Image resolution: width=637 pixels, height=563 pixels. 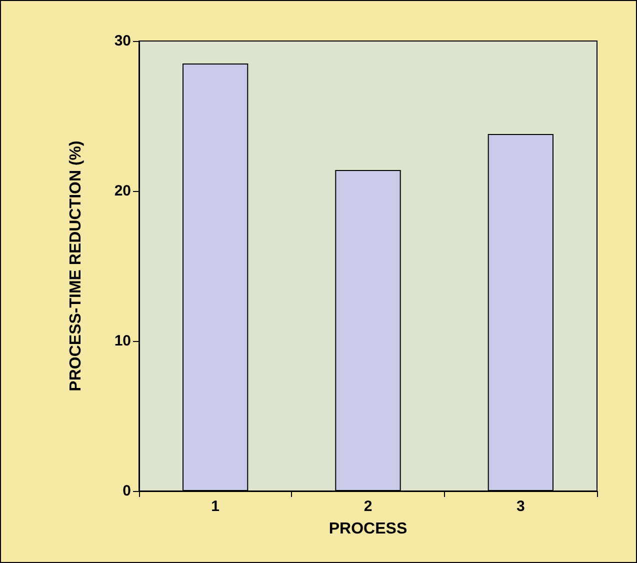 I want to click on x-axis-title: PROCESS, so click(x=368, y=529).